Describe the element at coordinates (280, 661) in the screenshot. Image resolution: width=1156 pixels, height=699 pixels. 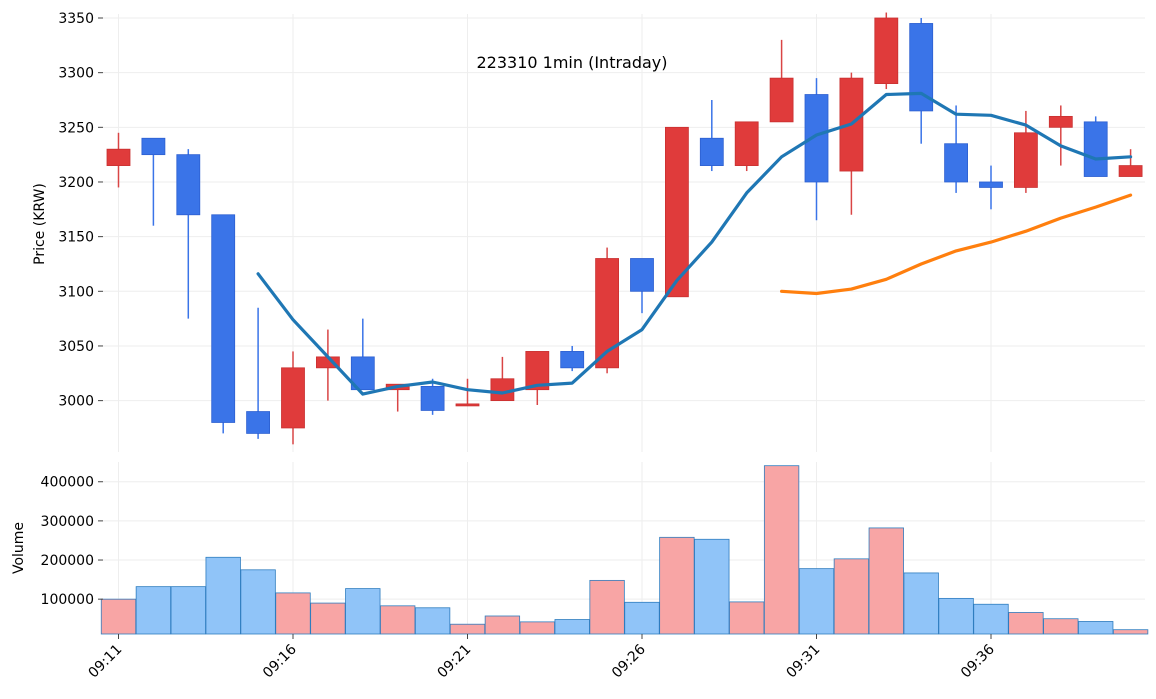
I see `x-tick-label: 09:16` at that location.